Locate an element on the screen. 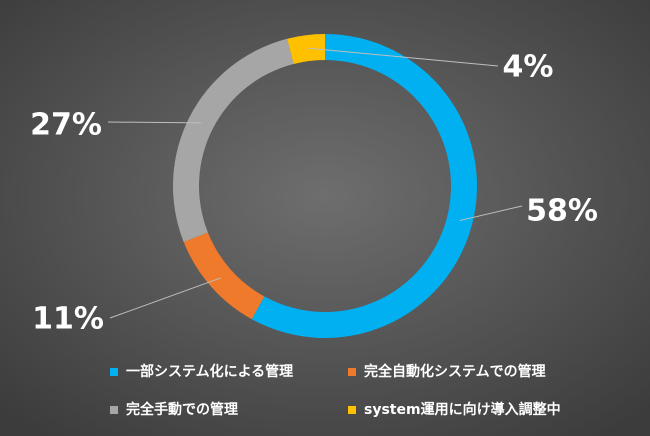 The width and height of the screenshot is (650, 436). data-label: 58% is located at coordinates (562, 211).